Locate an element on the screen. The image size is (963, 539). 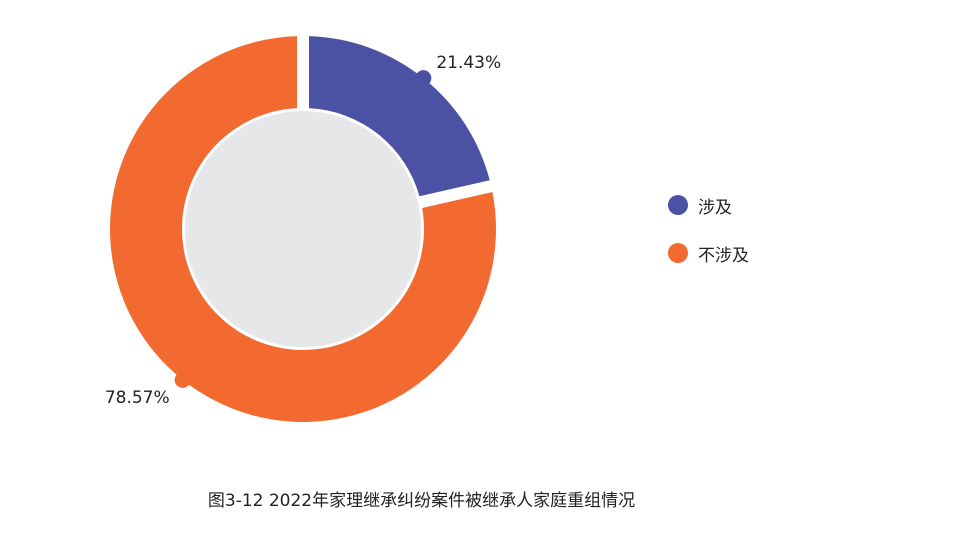
legend: 涉及 不涉及 is located at coordinates (708, 241).